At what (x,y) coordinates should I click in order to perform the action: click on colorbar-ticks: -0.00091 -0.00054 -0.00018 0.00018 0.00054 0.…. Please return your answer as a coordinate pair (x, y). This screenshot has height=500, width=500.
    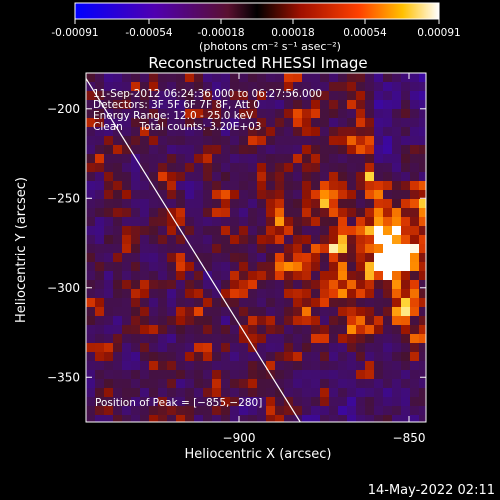
    Looking at the image, I should click on (256, 29).